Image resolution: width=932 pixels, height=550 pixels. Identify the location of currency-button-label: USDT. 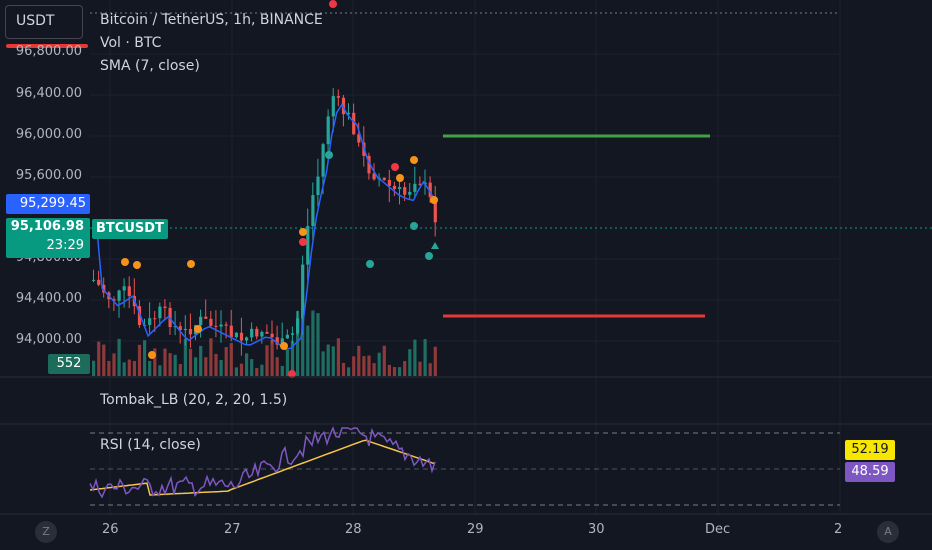
(35, 21).